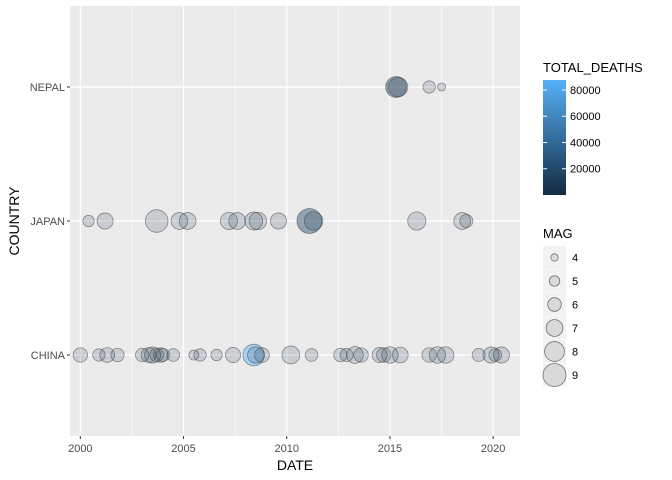  Describe the element at coordinates (575, 282) in the screenshot. I see `mag-key-label: 5` at that location.